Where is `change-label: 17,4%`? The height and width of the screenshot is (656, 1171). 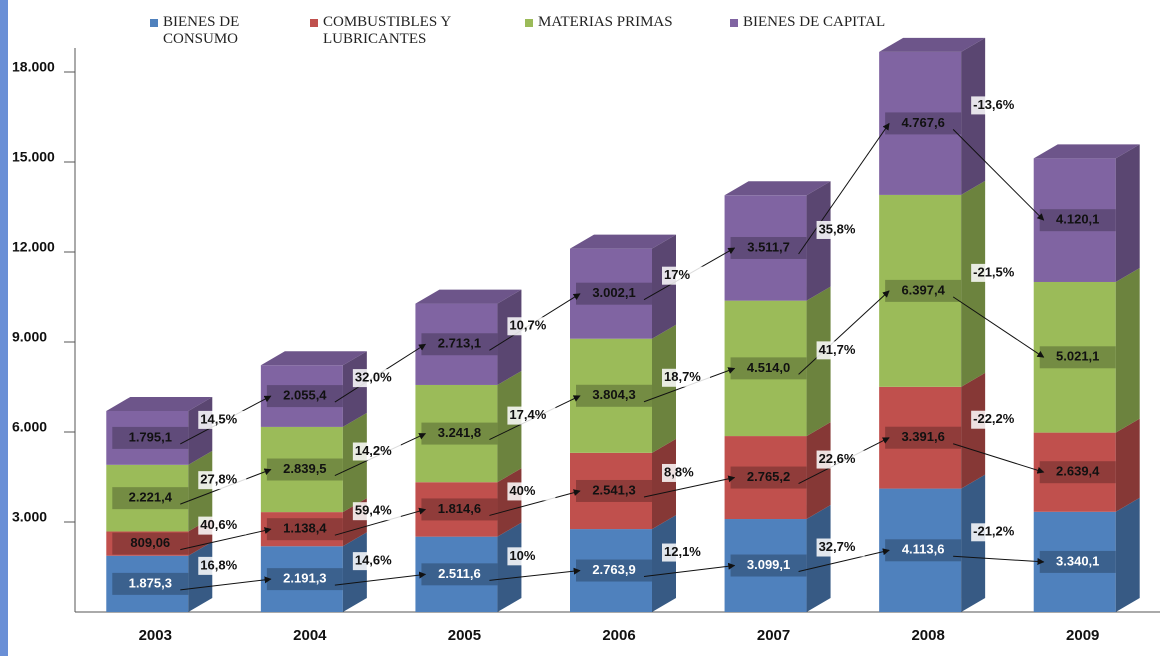 change-label: 17,4% is located at coordinates (527, 414).